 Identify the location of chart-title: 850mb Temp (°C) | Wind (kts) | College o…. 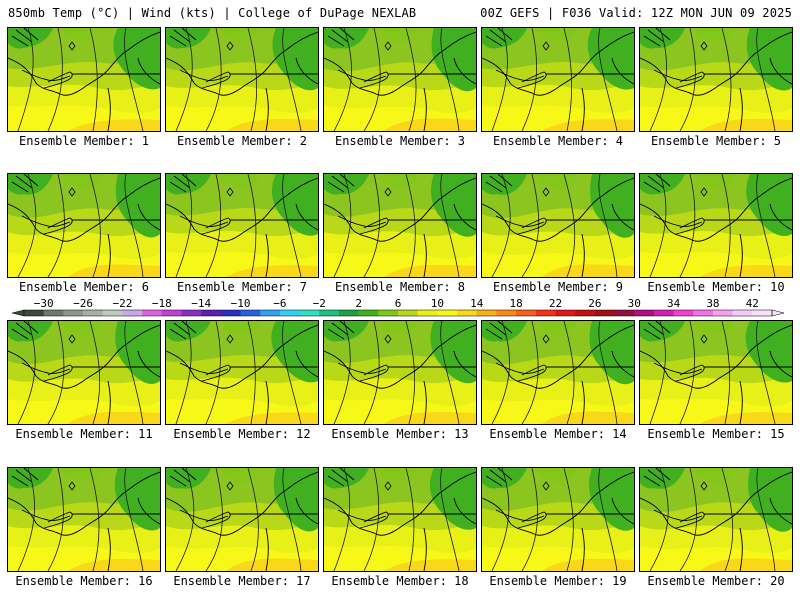
(212, 13).